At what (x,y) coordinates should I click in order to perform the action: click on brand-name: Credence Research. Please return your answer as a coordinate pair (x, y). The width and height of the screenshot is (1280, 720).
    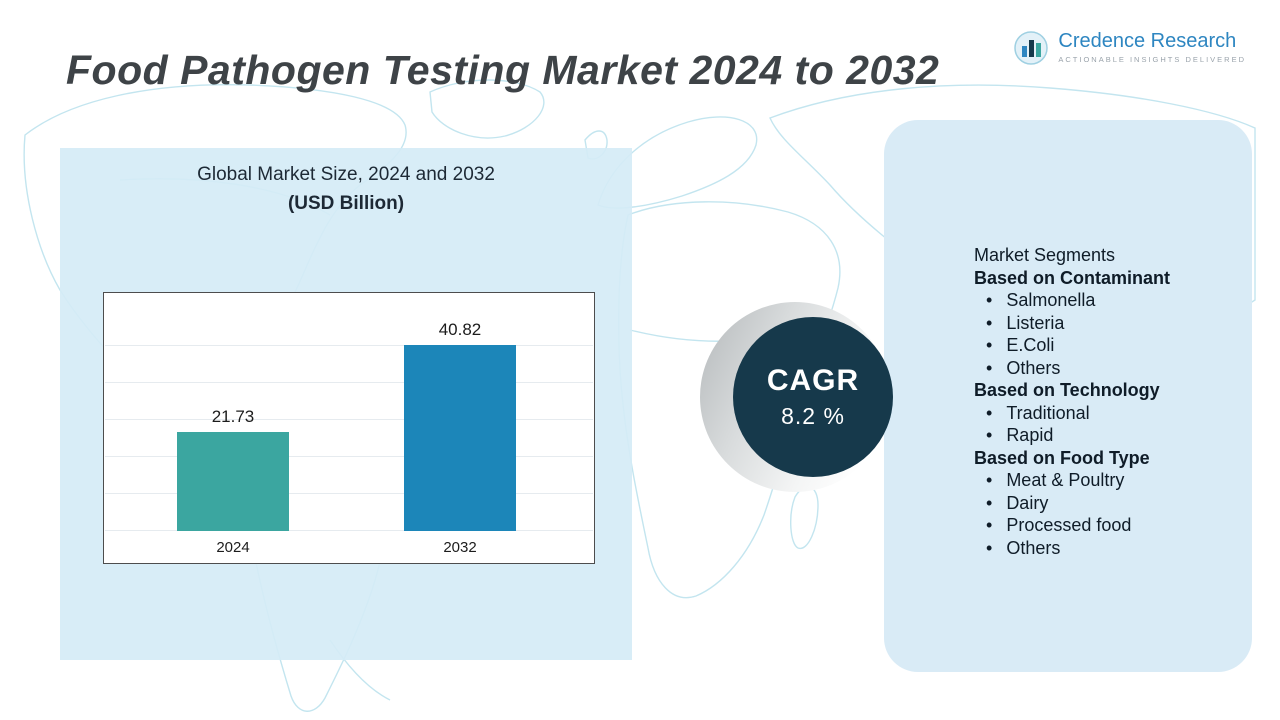
    Looking at the image, I should click on (1147, 41).